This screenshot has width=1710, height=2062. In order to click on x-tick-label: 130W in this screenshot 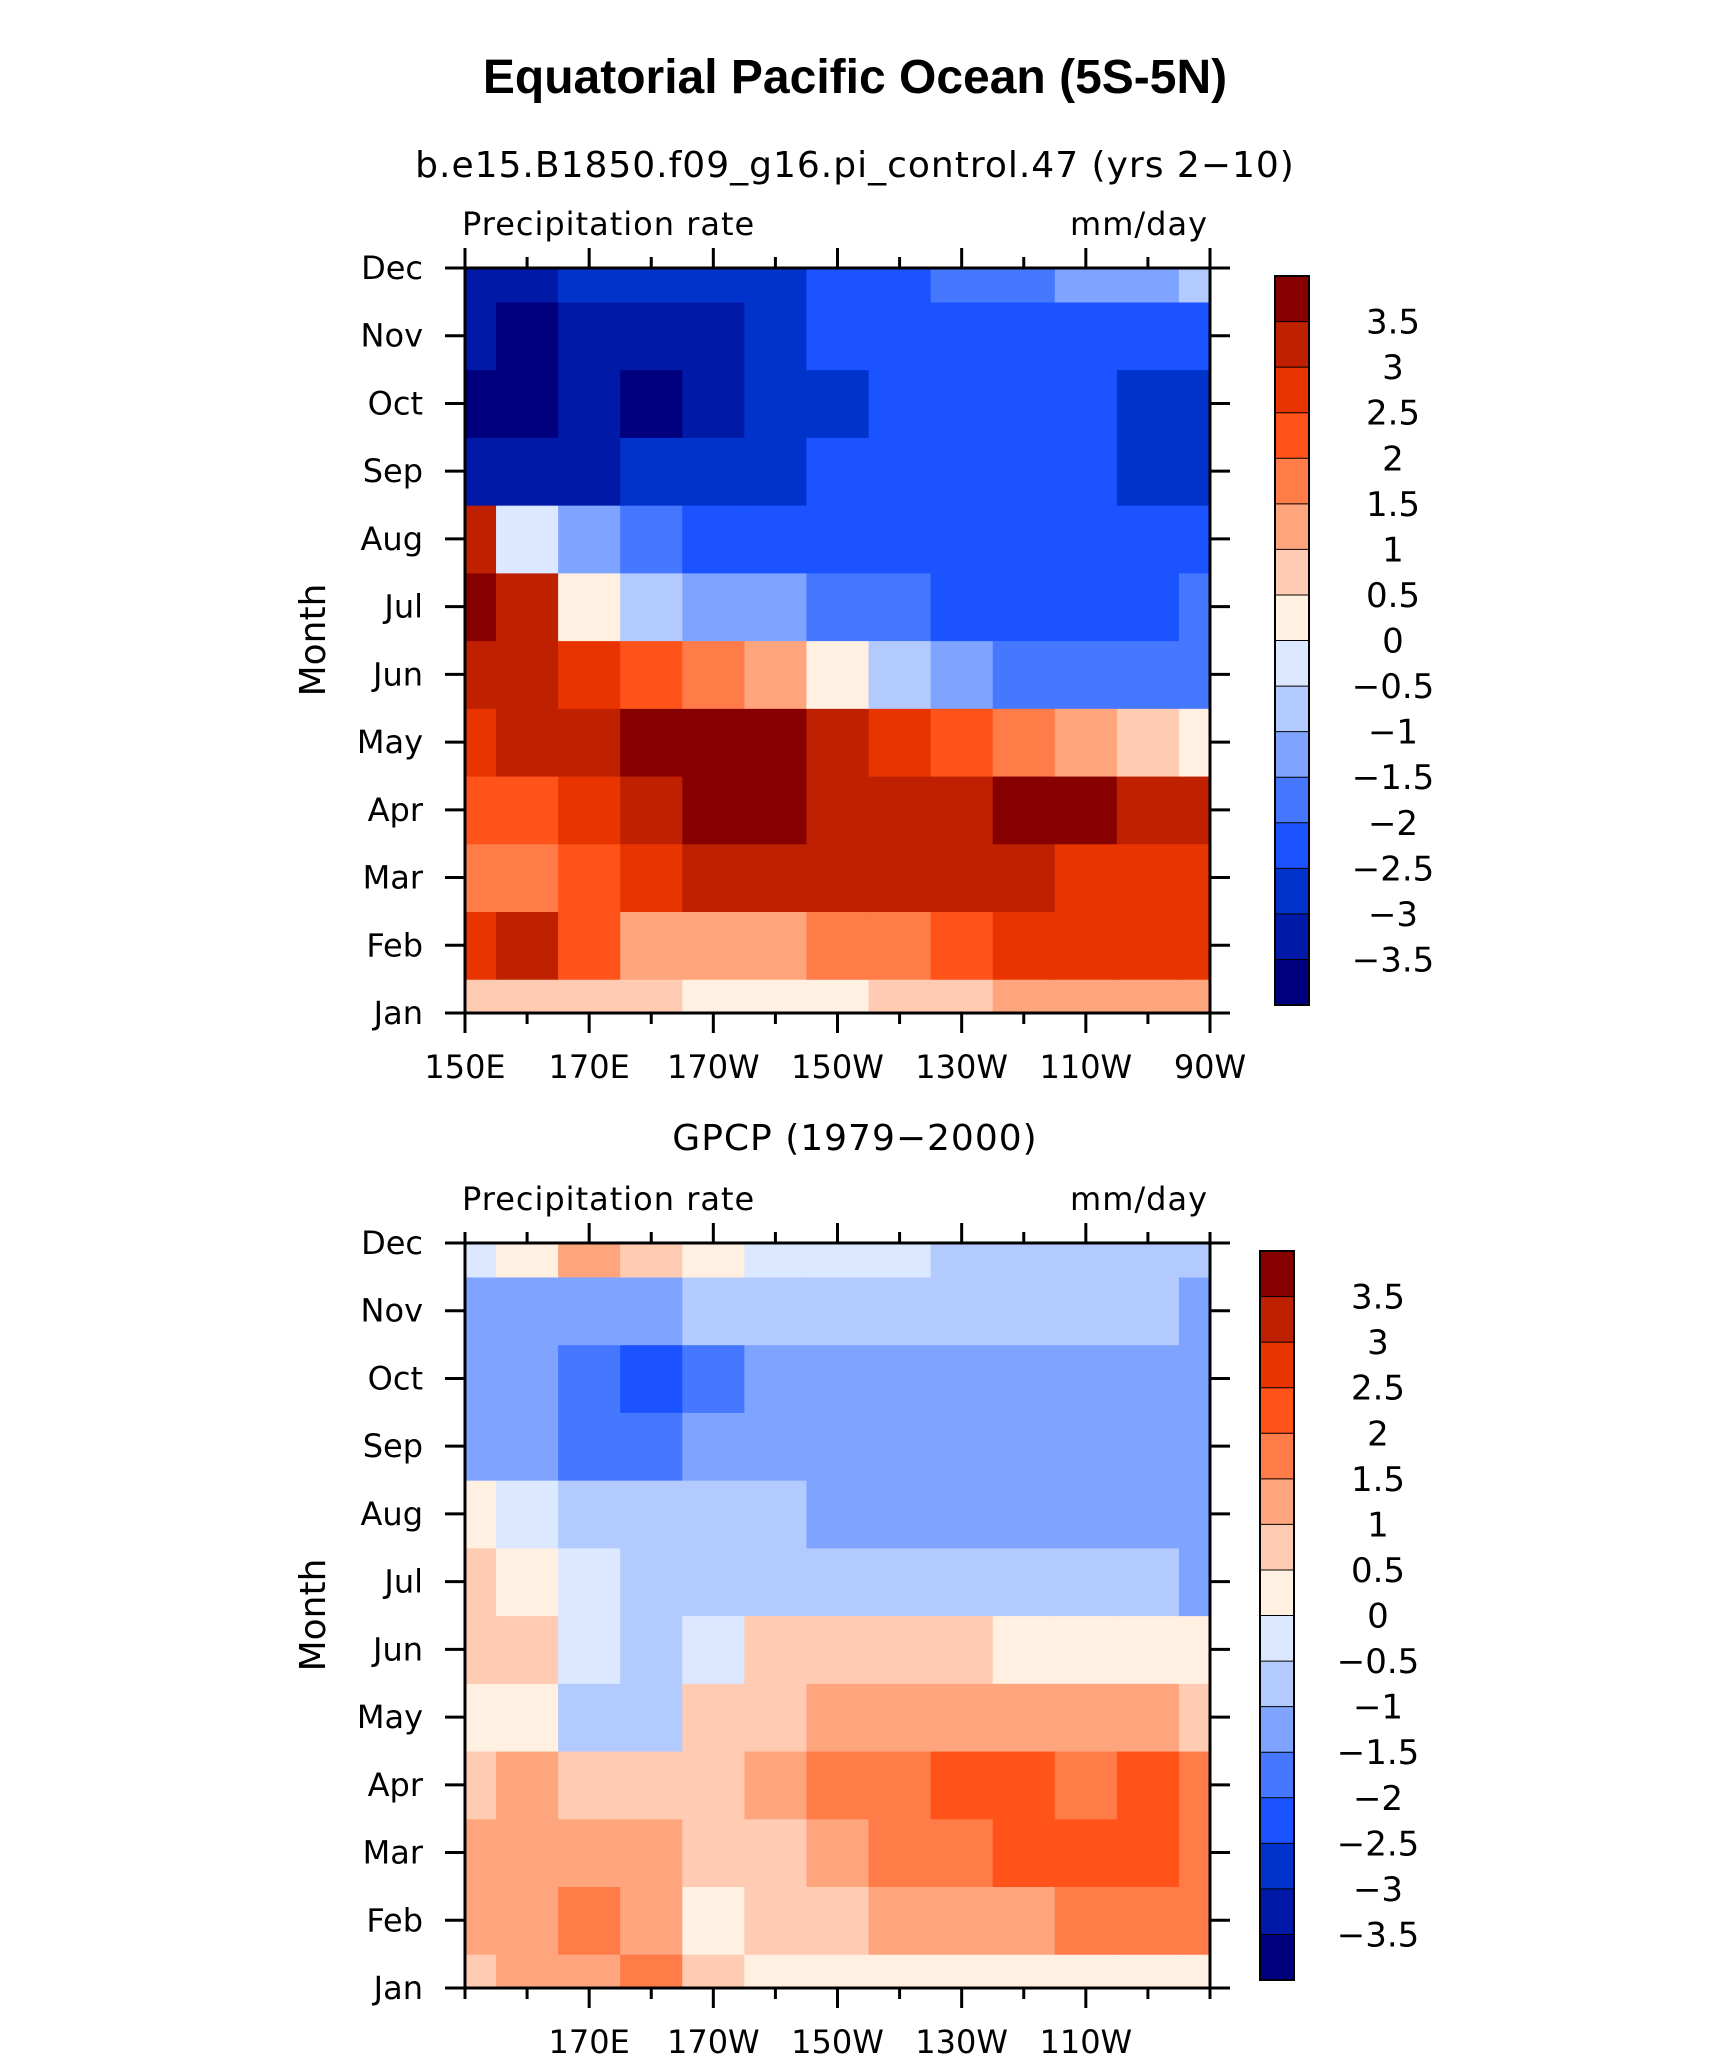, I will do `click(961, 2042)`.